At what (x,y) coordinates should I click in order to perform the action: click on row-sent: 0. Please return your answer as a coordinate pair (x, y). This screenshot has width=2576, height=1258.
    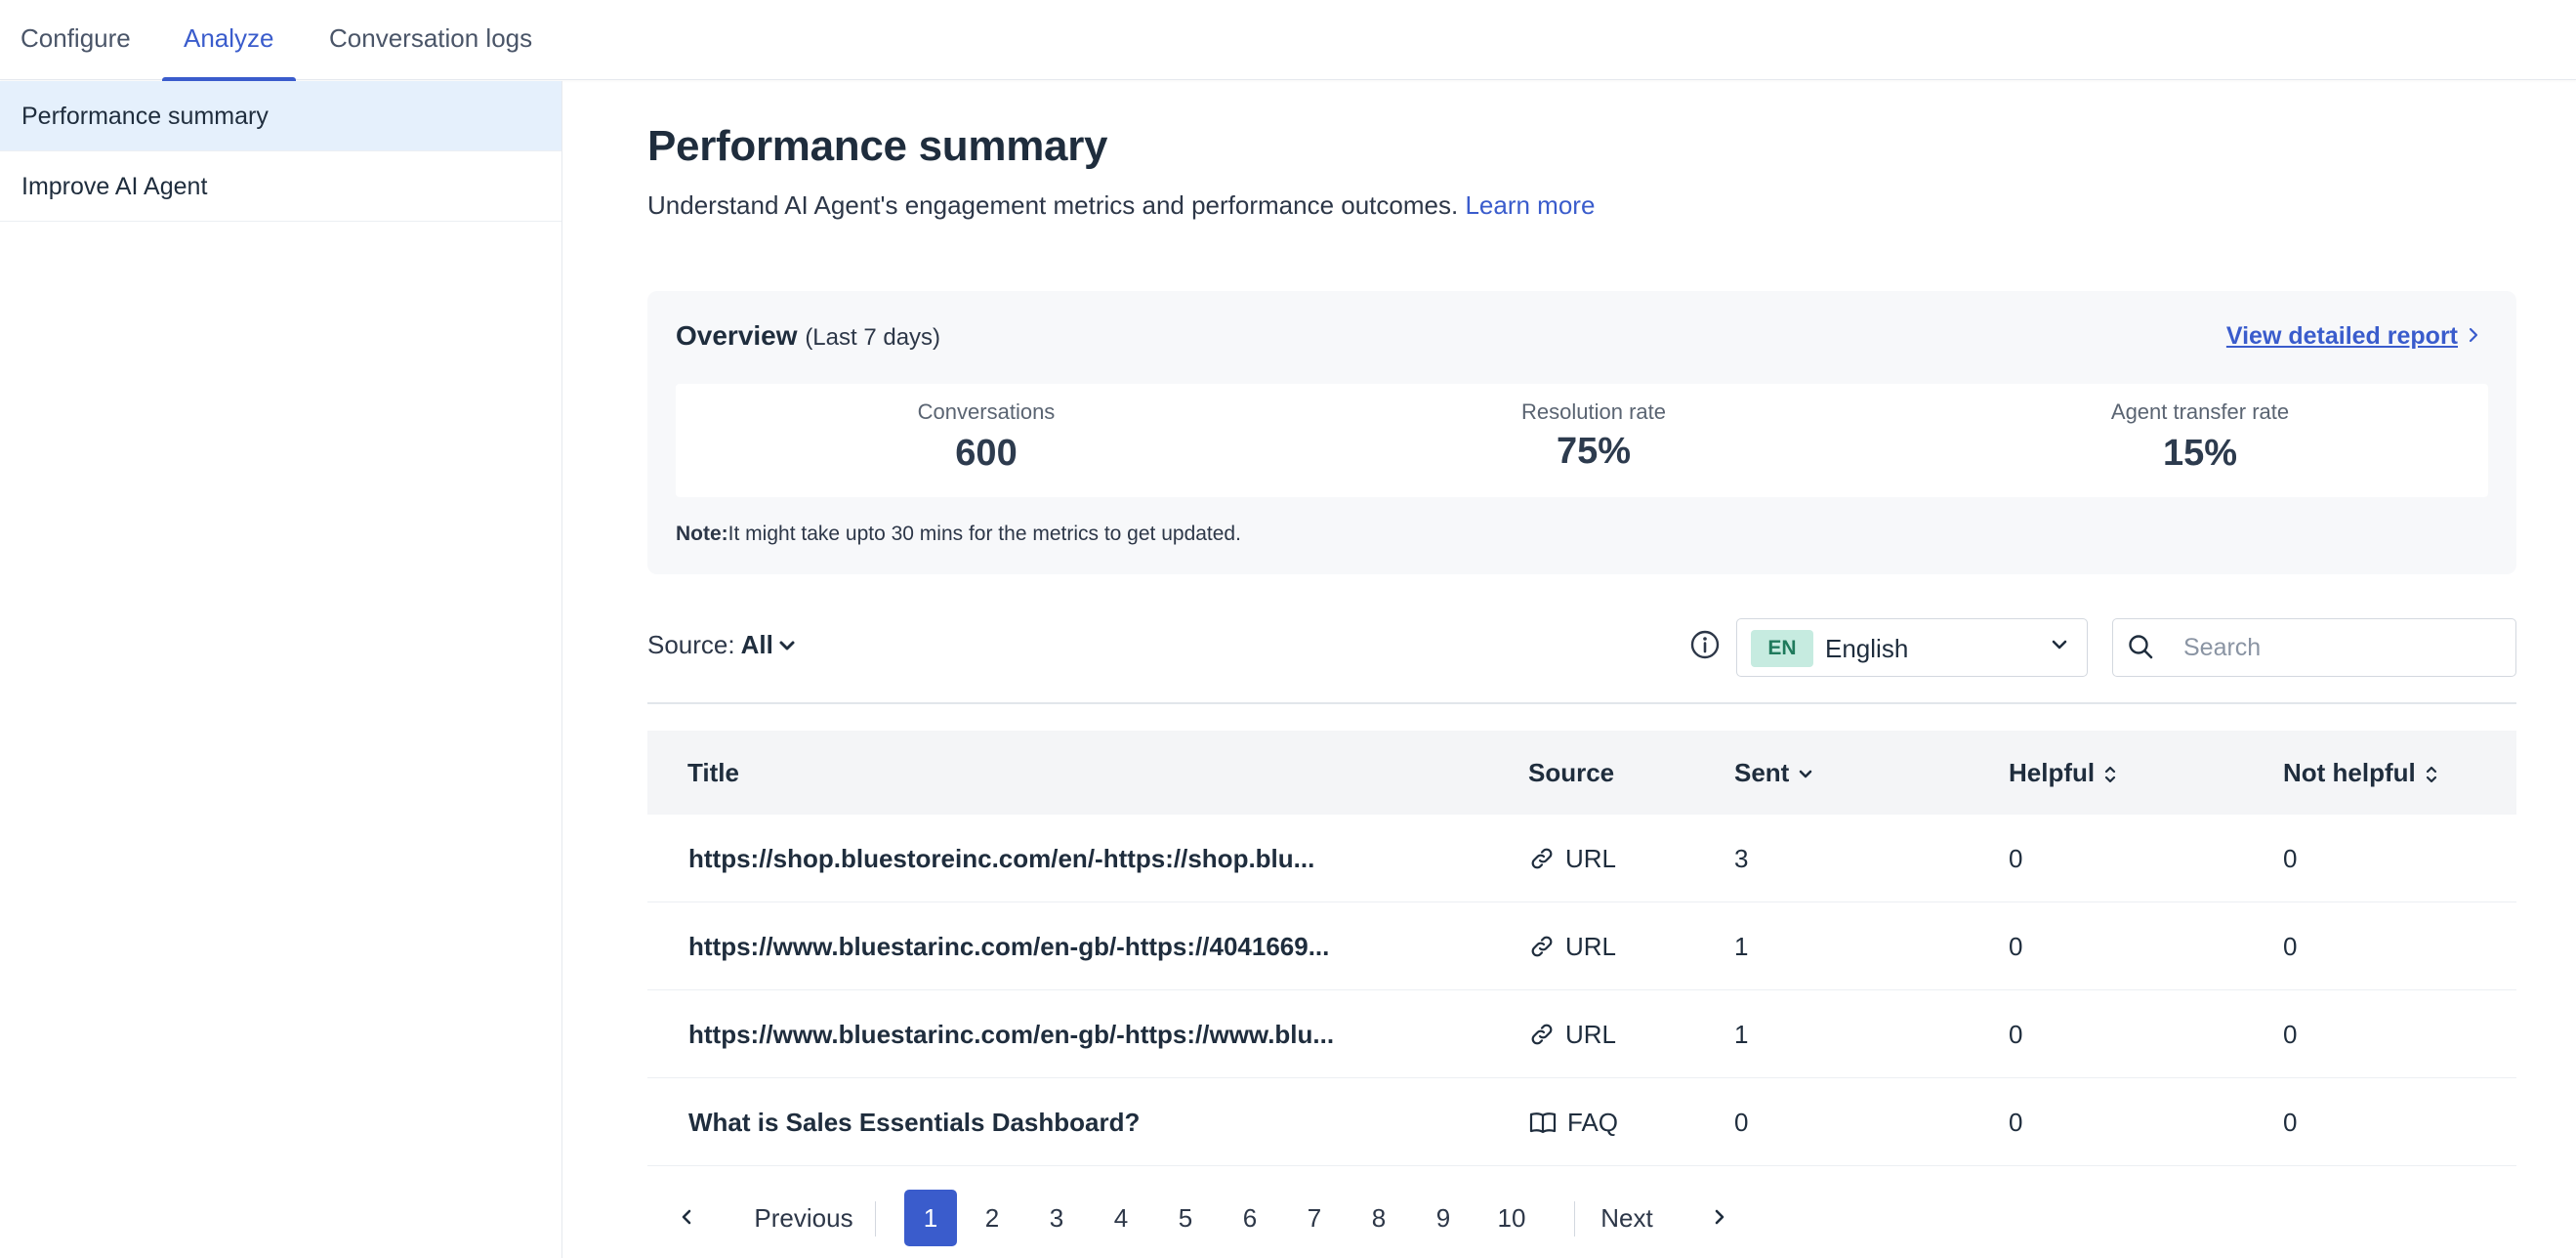
    Looking at the image, I should click on (1741, 1122).